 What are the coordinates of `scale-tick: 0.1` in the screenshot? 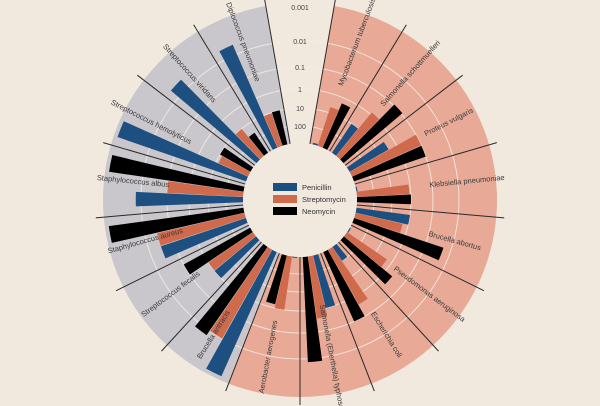 It's located at (300, 68).